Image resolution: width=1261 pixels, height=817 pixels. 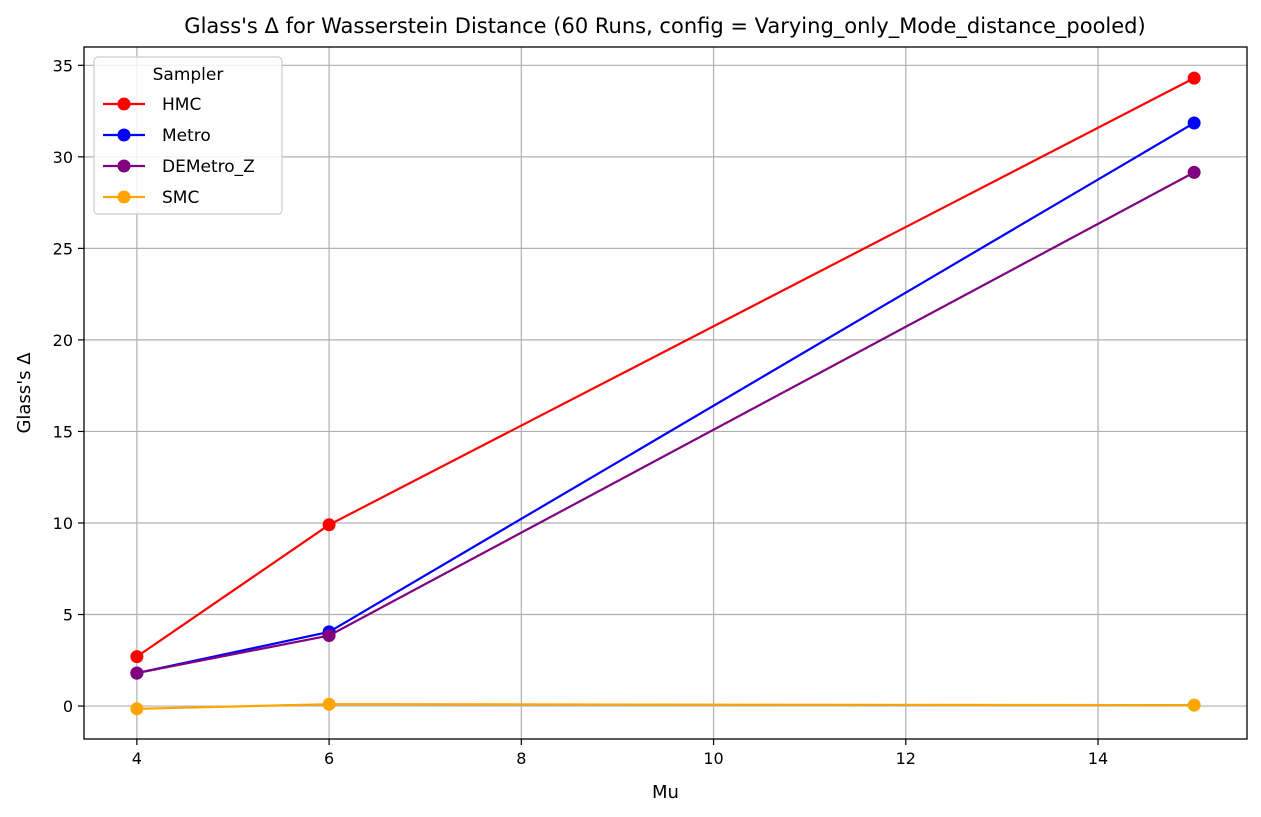 I want to click on legend-entry-smc: SMC, so click(x=151, y=198).